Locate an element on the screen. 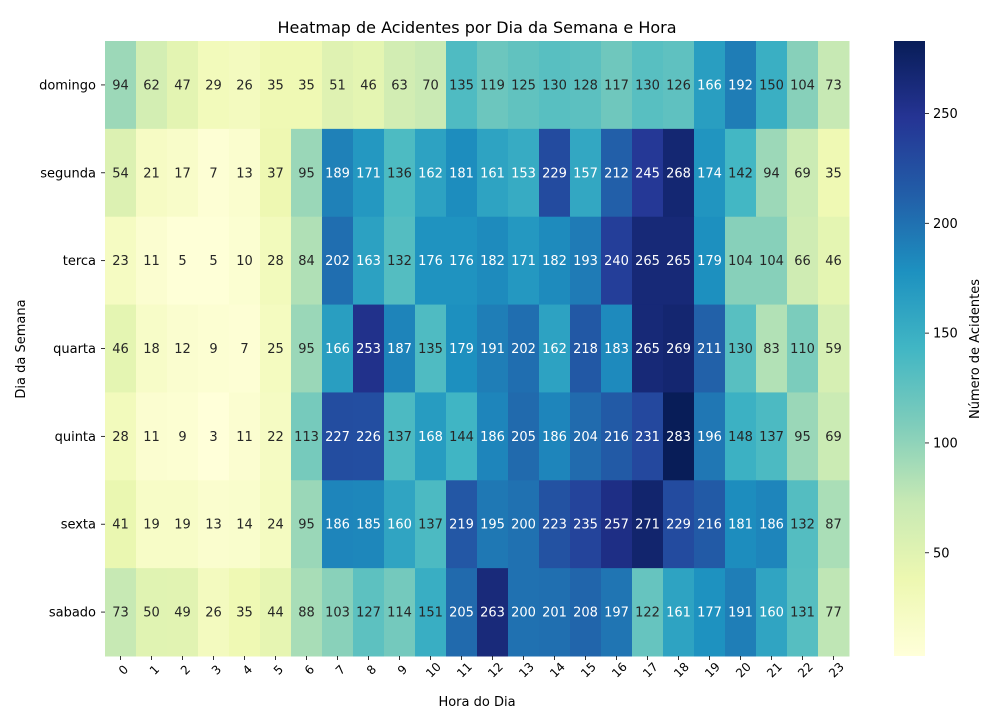  cell-value-label: 253 is located at coordinates (368, 349).